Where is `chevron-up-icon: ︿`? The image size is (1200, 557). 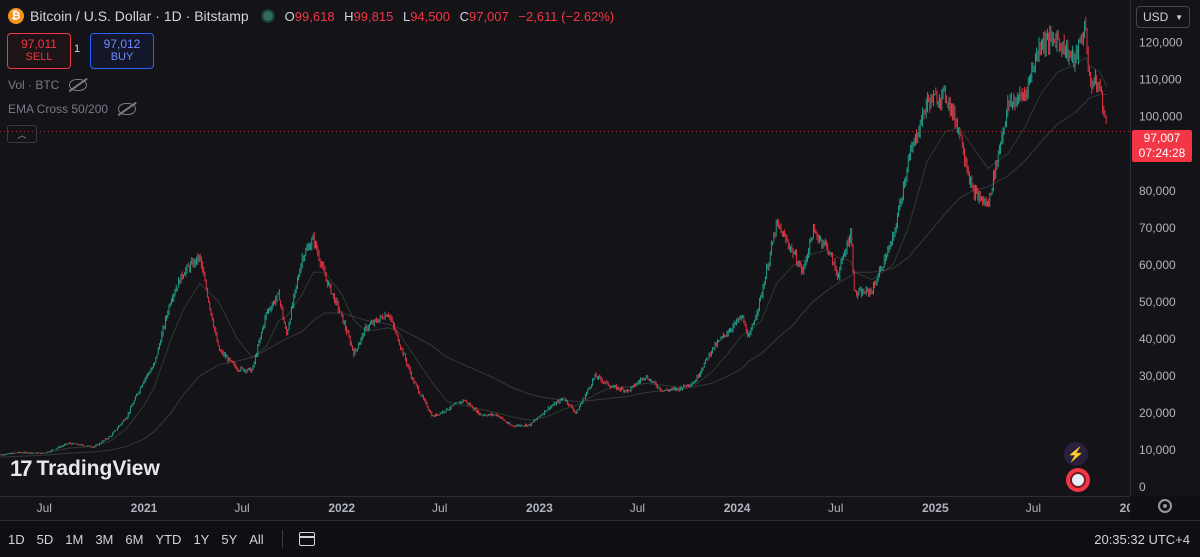 chevron-up-icon: ︿ is located at coordinates (22, 134).